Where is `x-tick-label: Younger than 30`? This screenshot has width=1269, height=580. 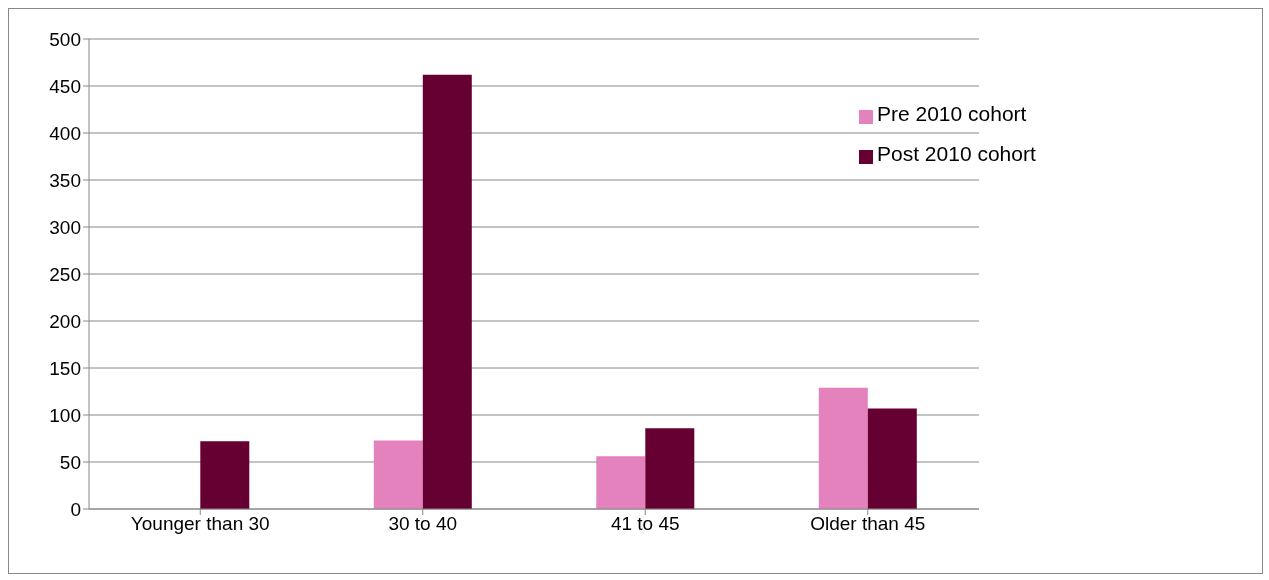 x-tick-label: Younger than 30 is located at coordinates (200, 524).